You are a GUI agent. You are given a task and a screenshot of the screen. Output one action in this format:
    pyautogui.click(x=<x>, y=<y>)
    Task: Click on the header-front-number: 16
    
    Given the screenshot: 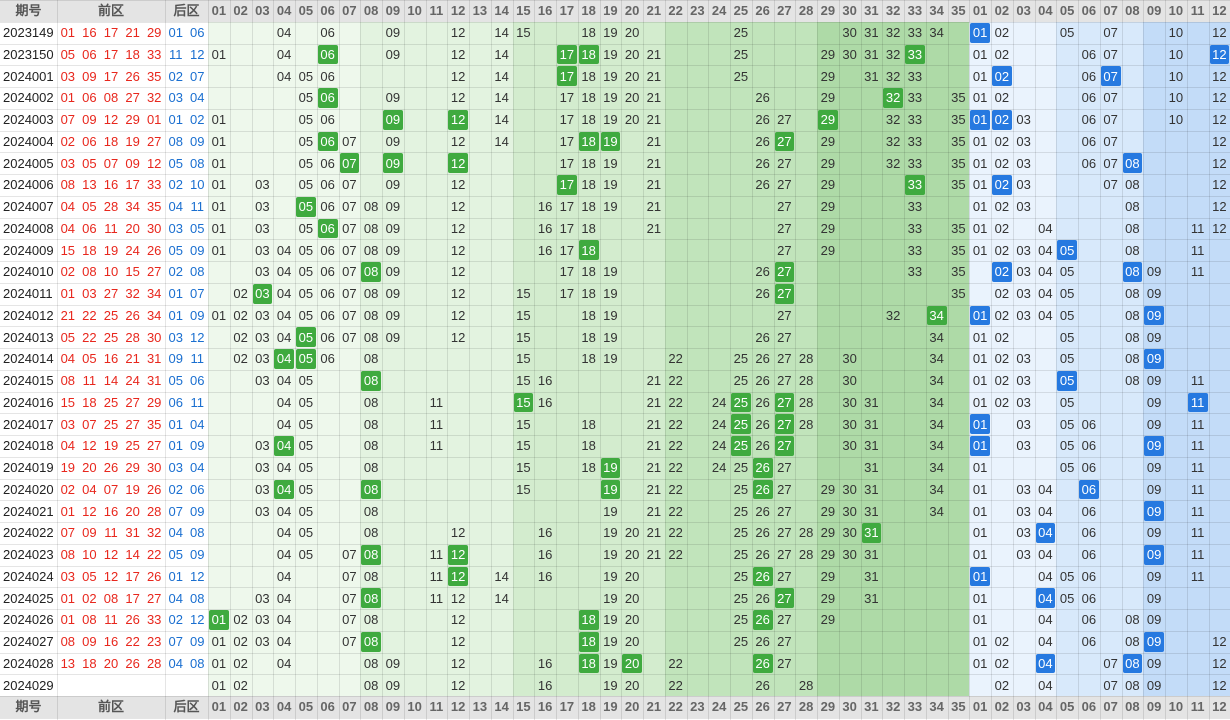 What is the action you would take?
    pyautogui.click(x=545, y=11)
    